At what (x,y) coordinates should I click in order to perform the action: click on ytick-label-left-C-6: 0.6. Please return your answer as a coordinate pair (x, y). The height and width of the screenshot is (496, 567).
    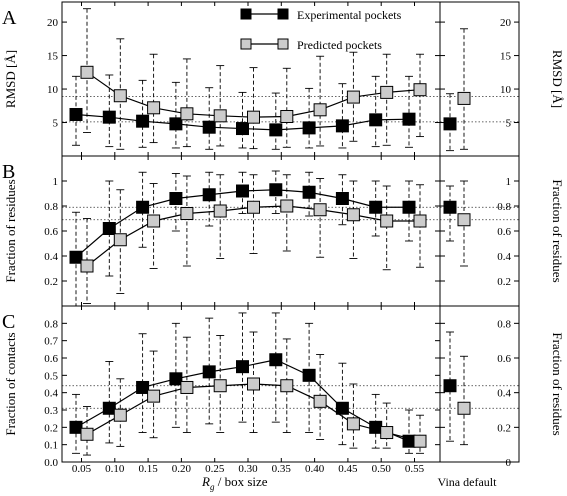
    Looking at the image, I should click on (51, 359).